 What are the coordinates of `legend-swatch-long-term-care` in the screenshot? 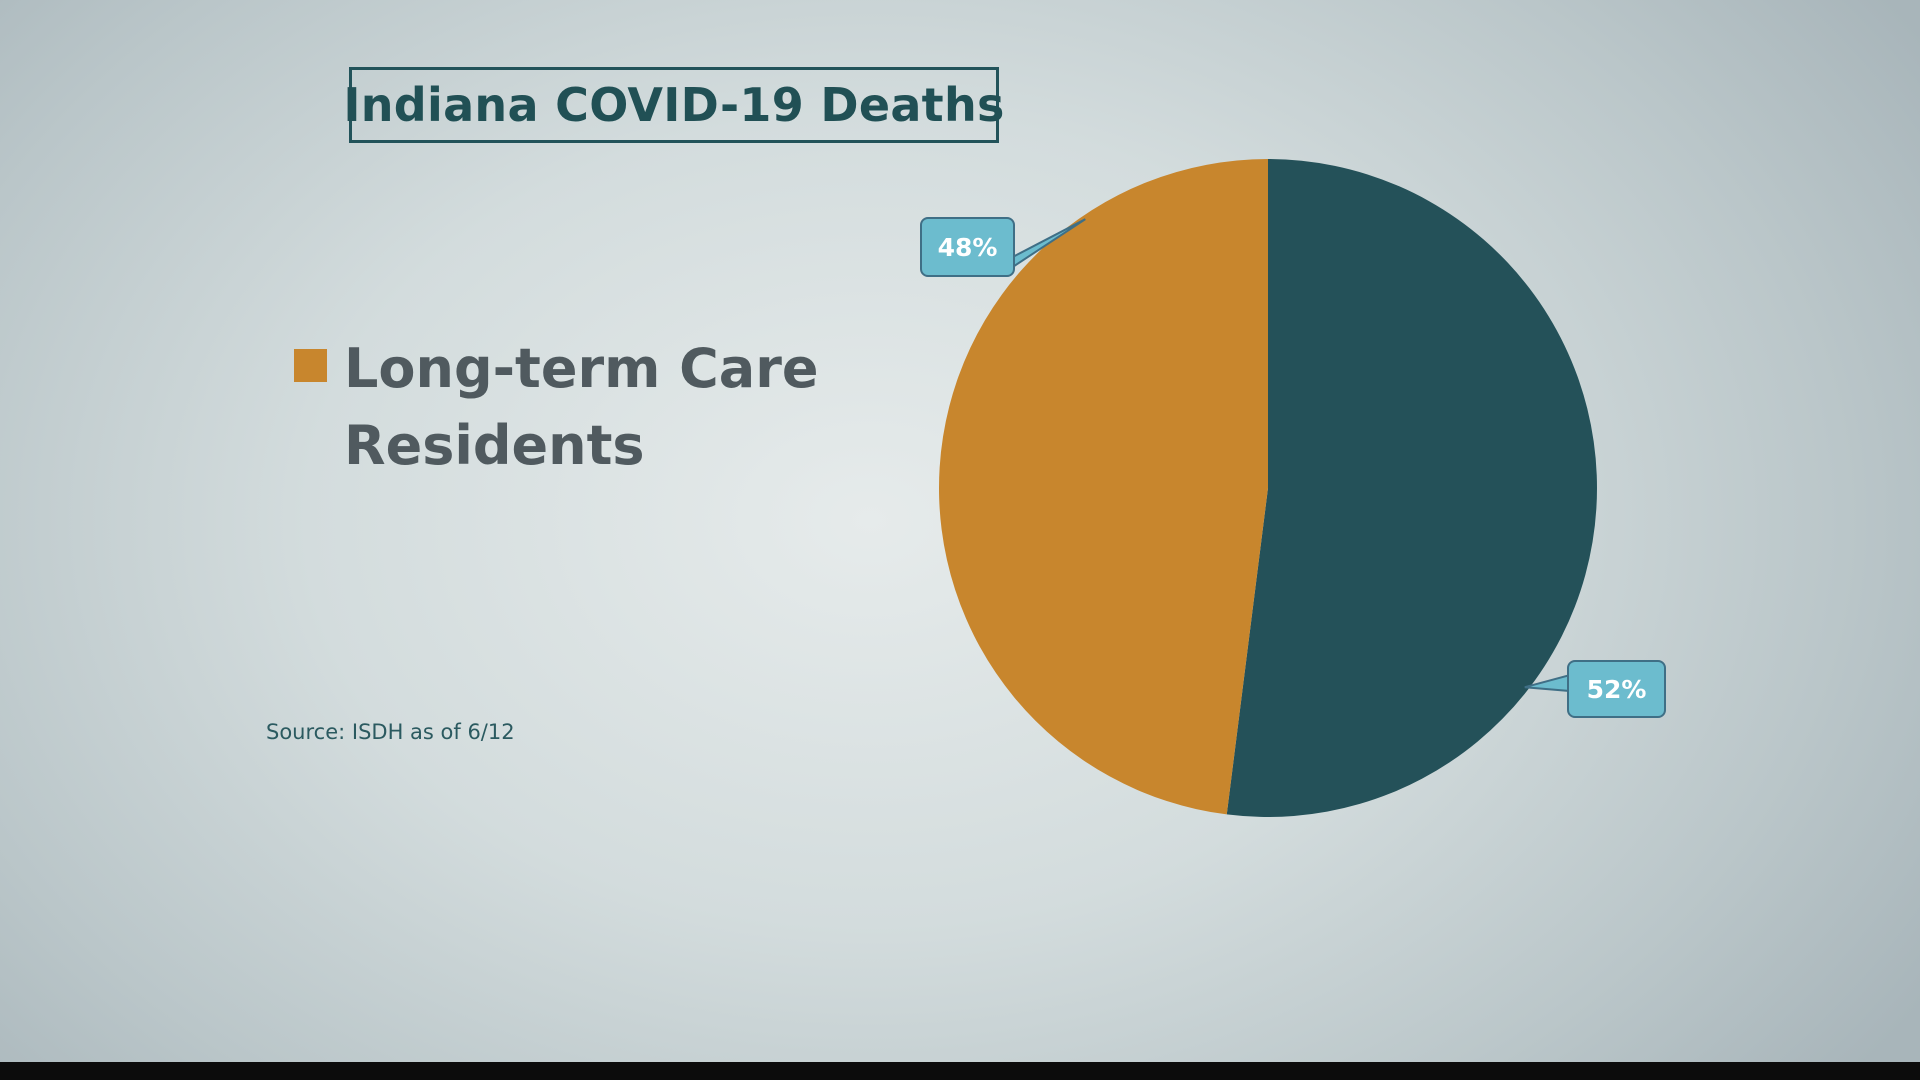 It's located at (310, 365).